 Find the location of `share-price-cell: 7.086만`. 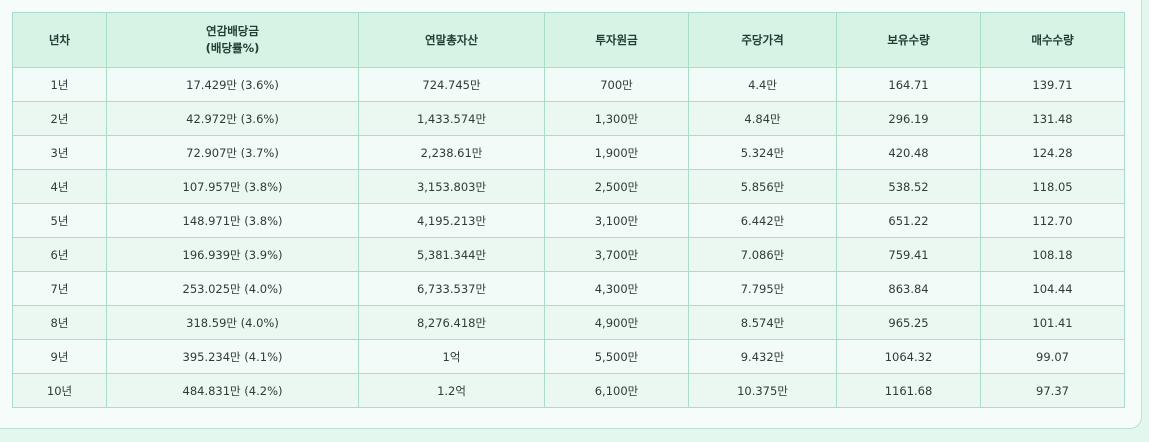

share-price-cell: 7.086만 is located at coordinates (762, 254).